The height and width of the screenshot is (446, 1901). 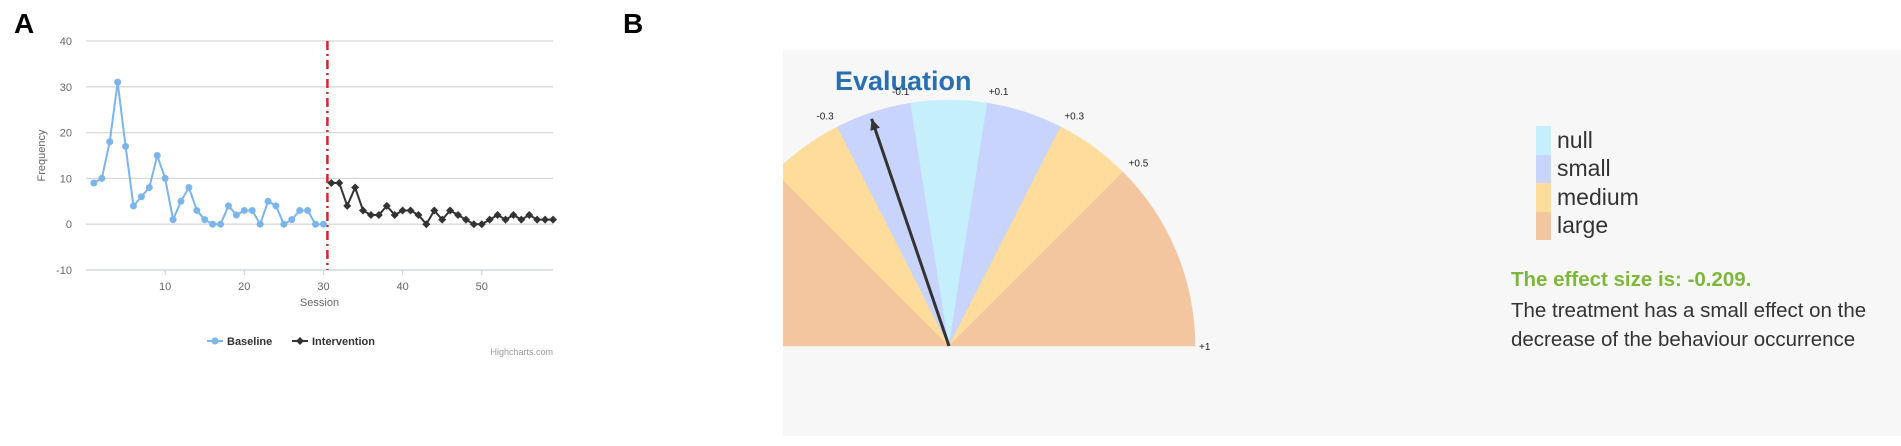 I want to click on legend-label: Baseline, so click(x=249, y=342).